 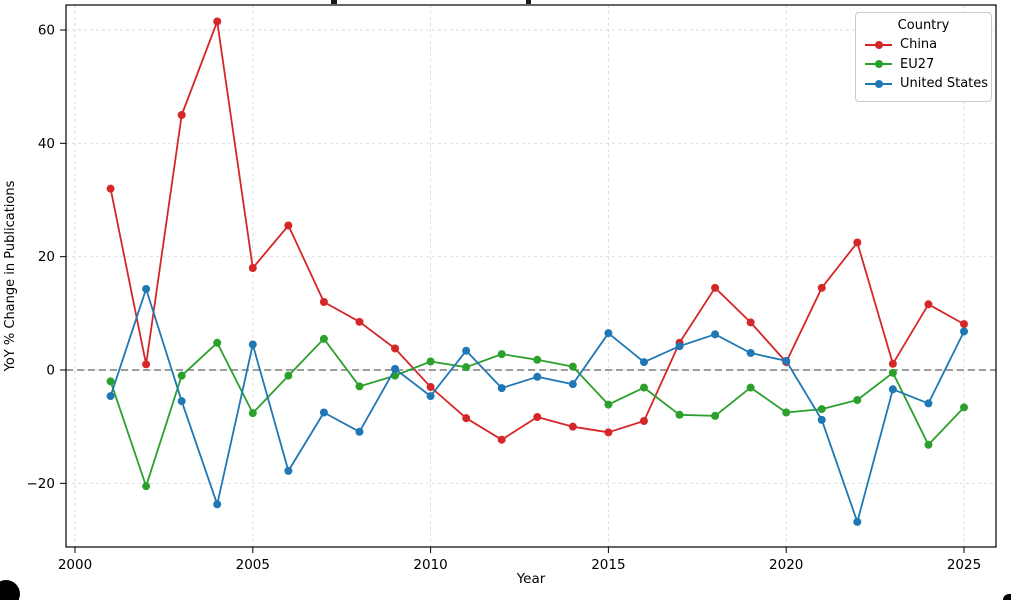 What do you see at coordinates (679, 414) in the screenshot?
I see `data-point-eu27-2017` at bounding box center [679, 414].